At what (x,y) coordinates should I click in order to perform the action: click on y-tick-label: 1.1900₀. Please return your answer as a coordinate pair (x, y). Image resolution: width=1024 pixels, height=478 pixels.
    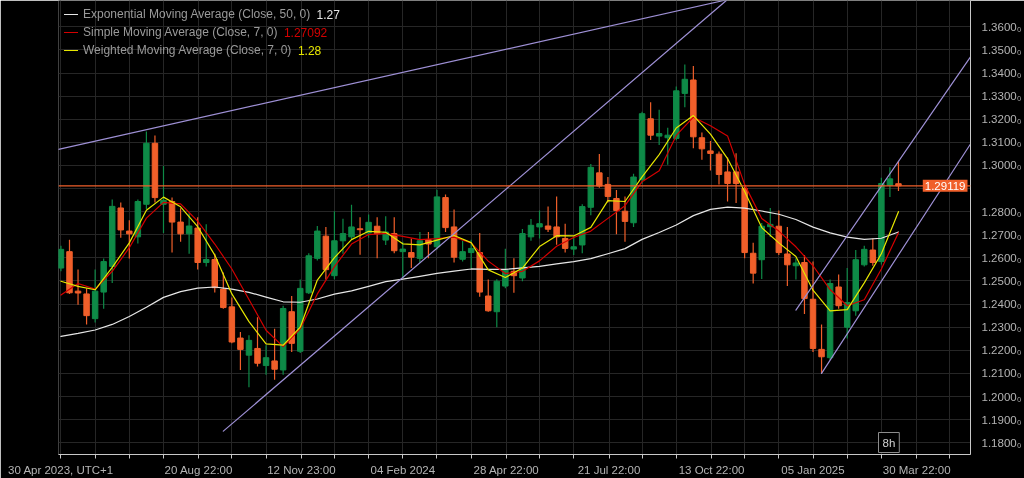
    Looking at the image, I should click on (1001, 419).